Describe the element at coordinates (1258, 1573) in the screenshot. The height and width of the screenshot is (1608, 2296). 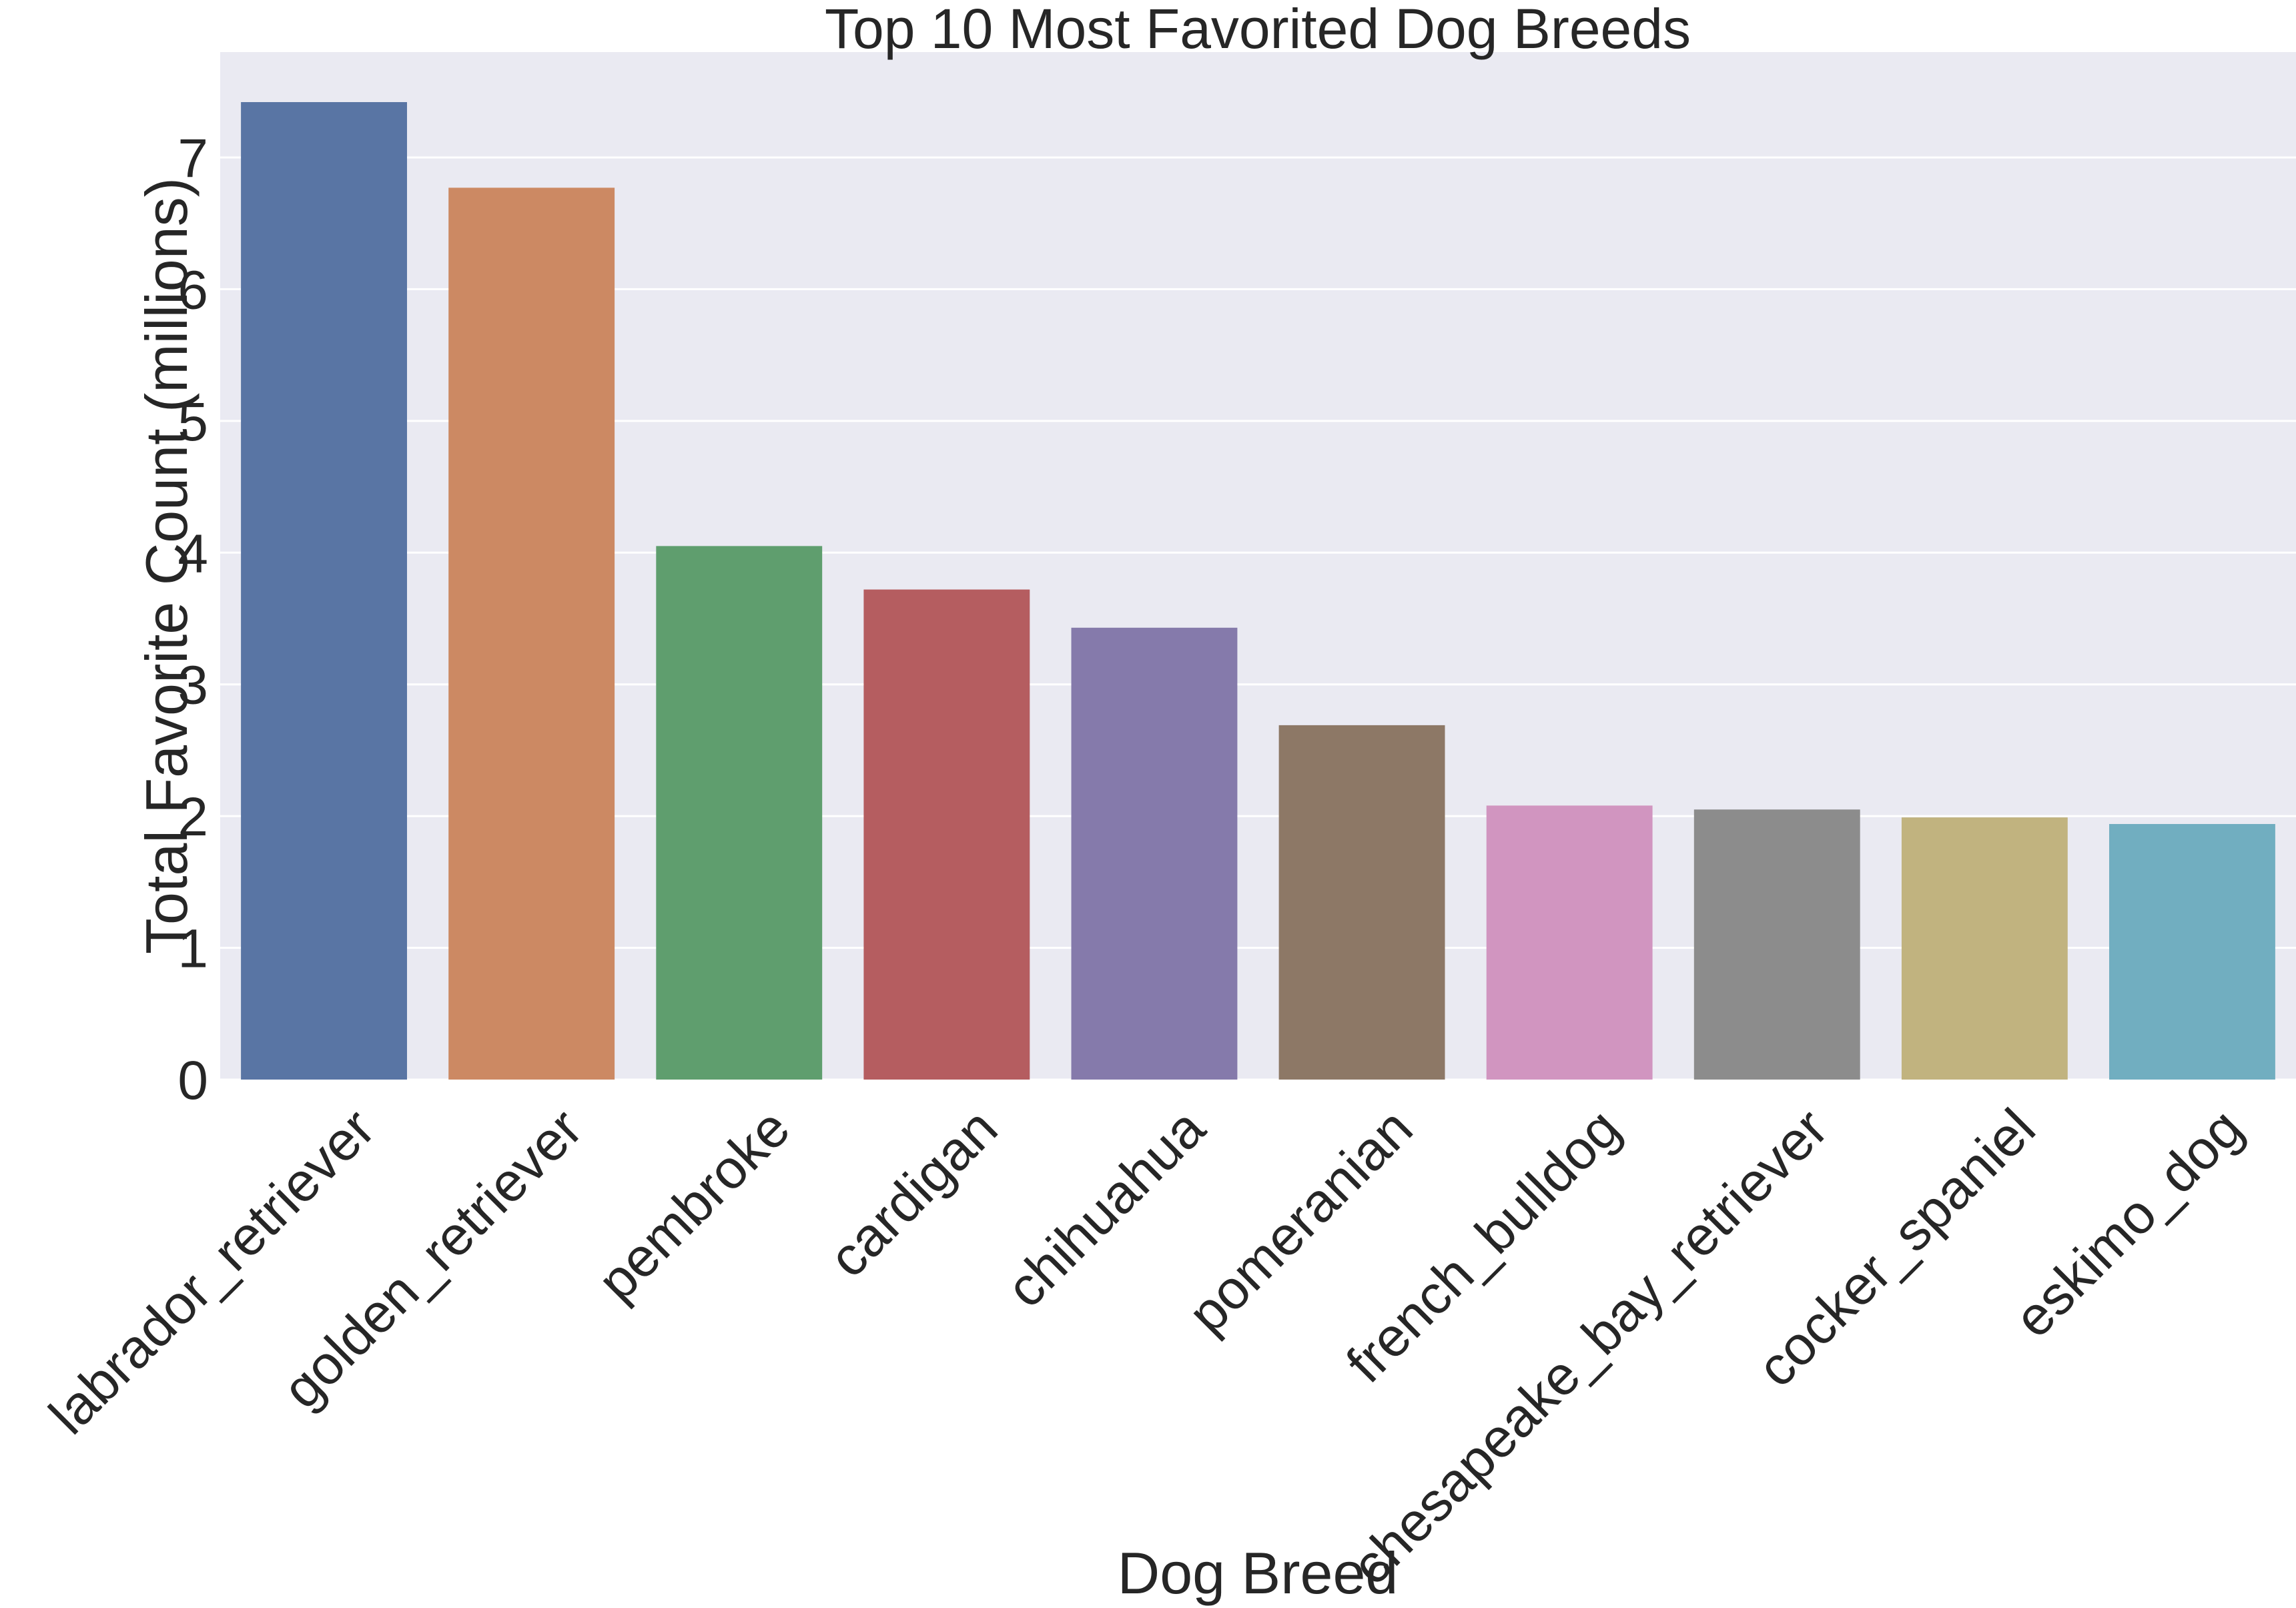
I see `x-axis-label: Dog Breed` at that location.